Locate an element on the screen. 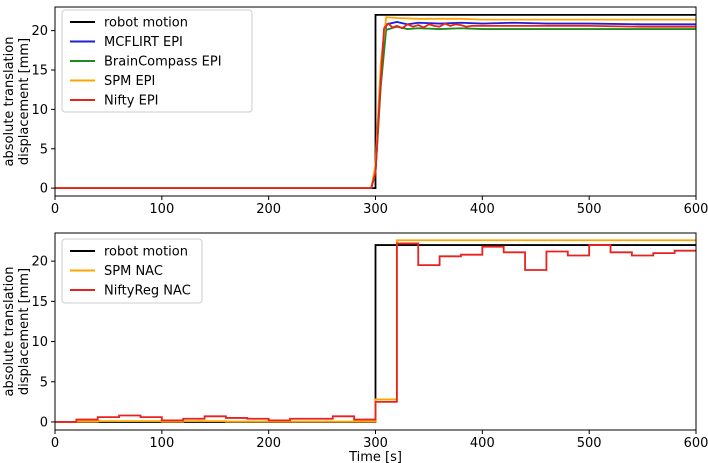 The image size is (708, 463). legend-entry: SPM NAC is located at coordinates (133, 271).